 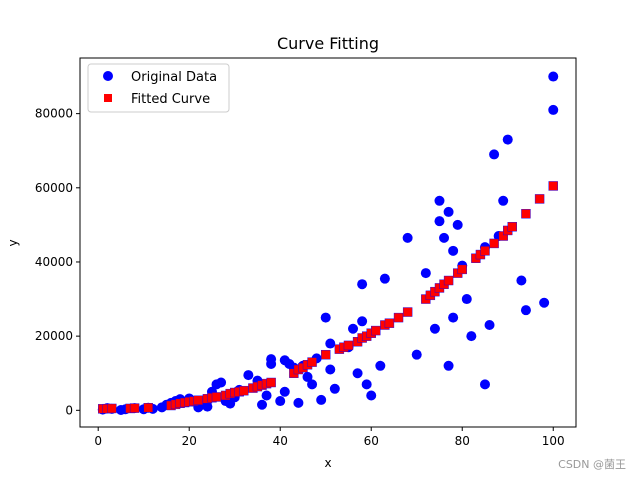 I want to click on chart-title: Curve Fitting, so click(x=328, y=43).